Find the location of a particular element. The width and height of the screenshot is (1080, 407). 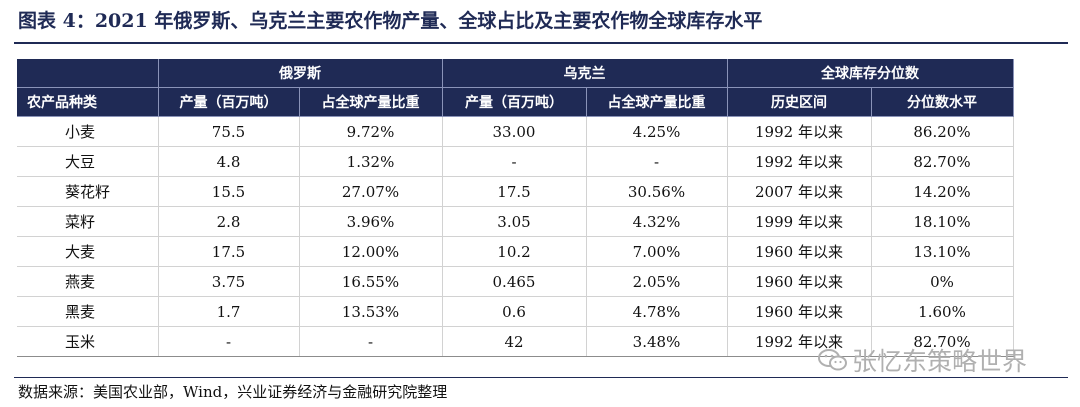

cell-ru-share: 1.32% is located at coordinates (371, 161).